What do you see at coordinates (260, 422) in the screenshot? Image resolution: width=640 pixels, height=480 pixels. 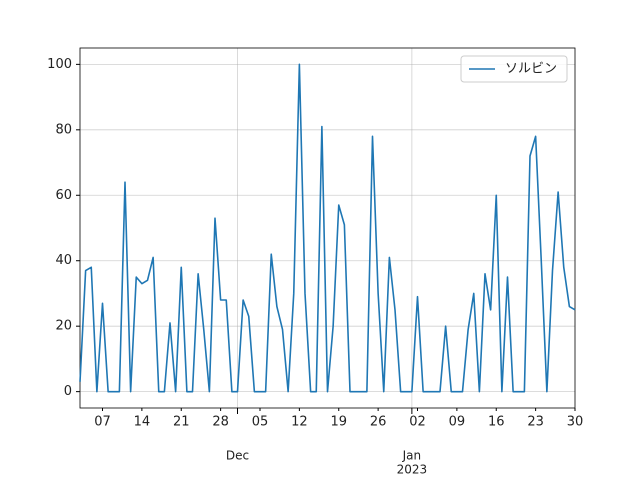 I see `x-tick-label: 05` at bounding box center [260, 422].